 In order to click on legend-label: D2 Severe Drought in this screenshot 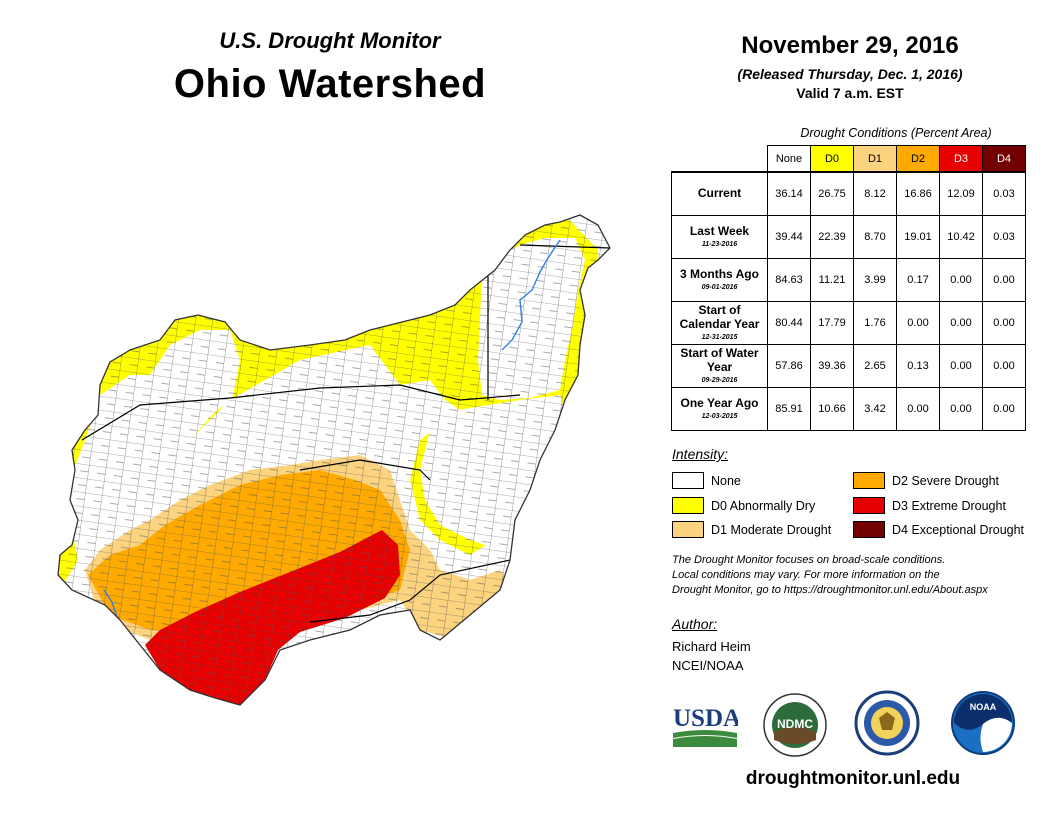, I will do `click(946, 480)`.